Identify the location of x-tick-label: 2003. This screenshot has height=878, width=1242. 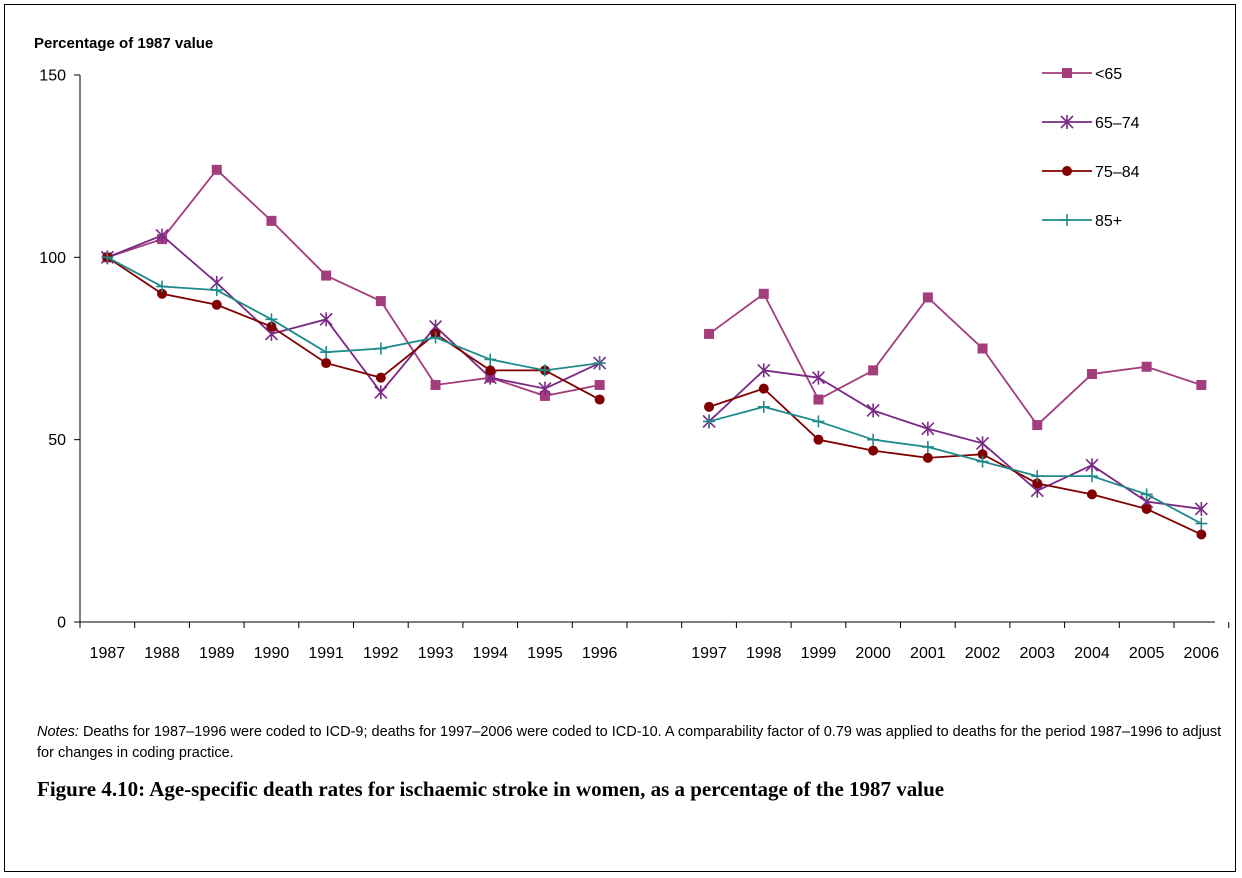
(1037, 653).